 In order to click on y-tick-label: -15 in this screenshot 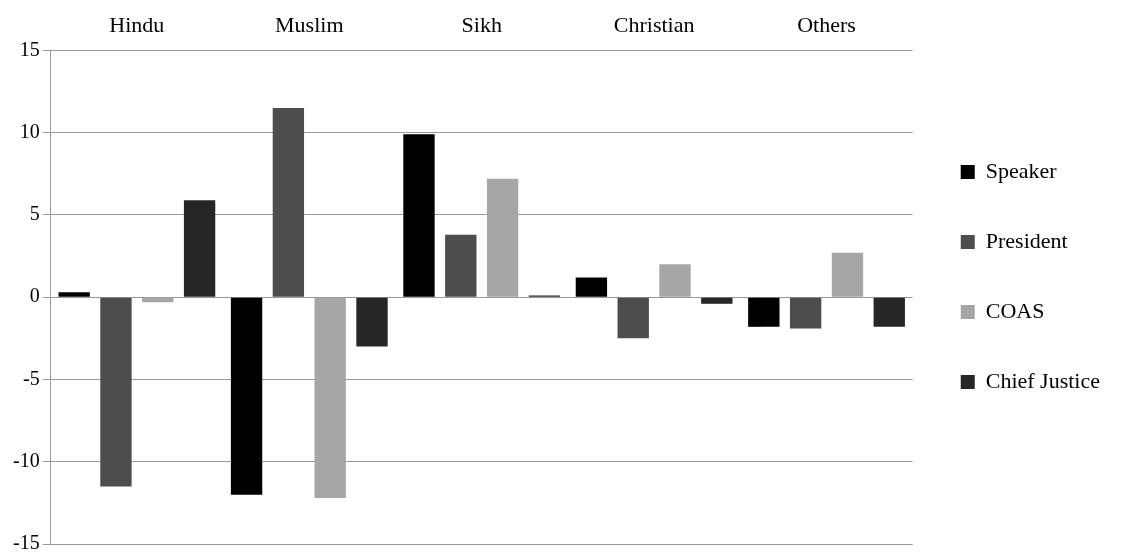, I will do `click(26, 542)`.